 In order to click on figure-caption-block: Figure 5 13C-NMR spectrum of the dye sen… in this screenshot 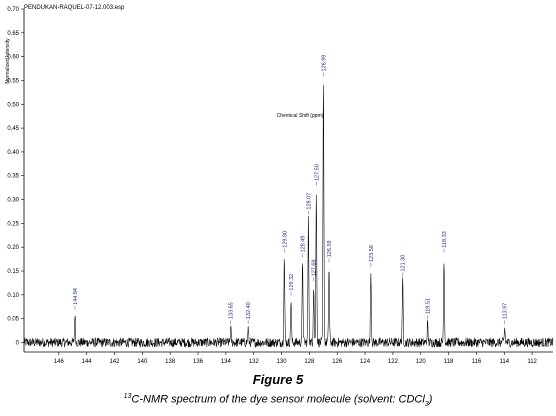, I will do `click(278, 393)`.